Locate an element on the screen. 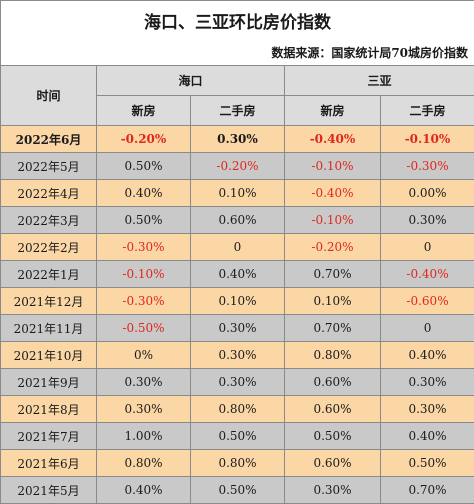 This screenshot has height=504, width=474. haikou-second-cell: -0.20% is located at coordinates (238, 166).